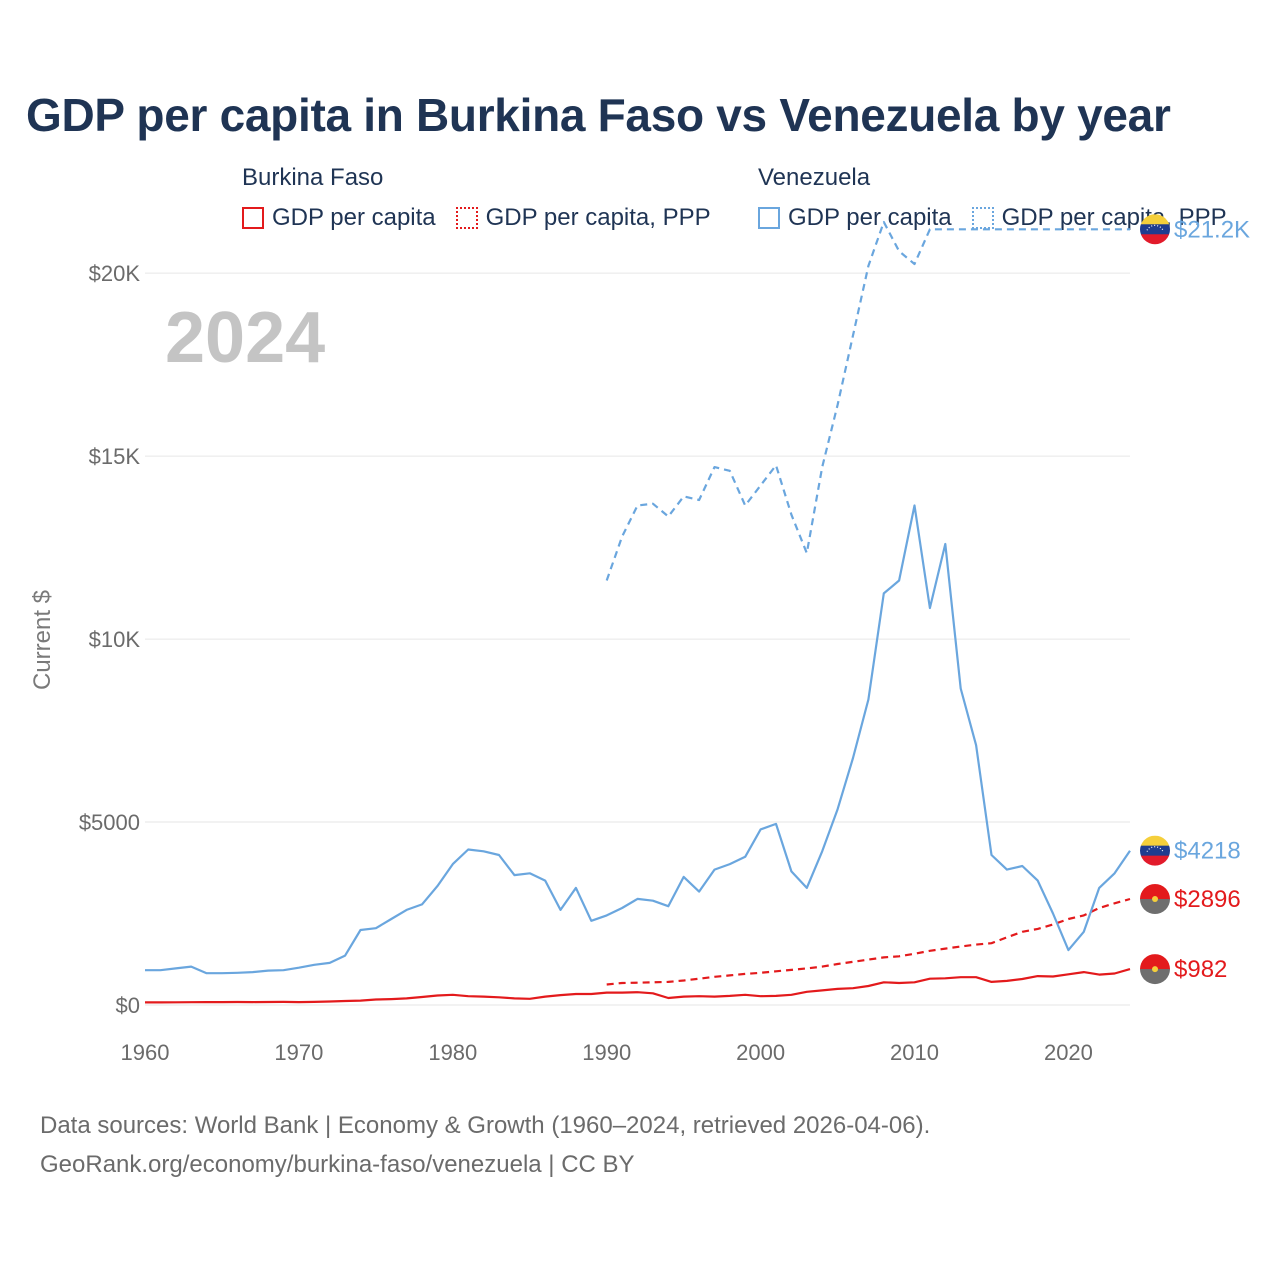 The width and height of the screenshot is (1280, 1280). I want to click on year-watermark: 2024, so click(245, 338).